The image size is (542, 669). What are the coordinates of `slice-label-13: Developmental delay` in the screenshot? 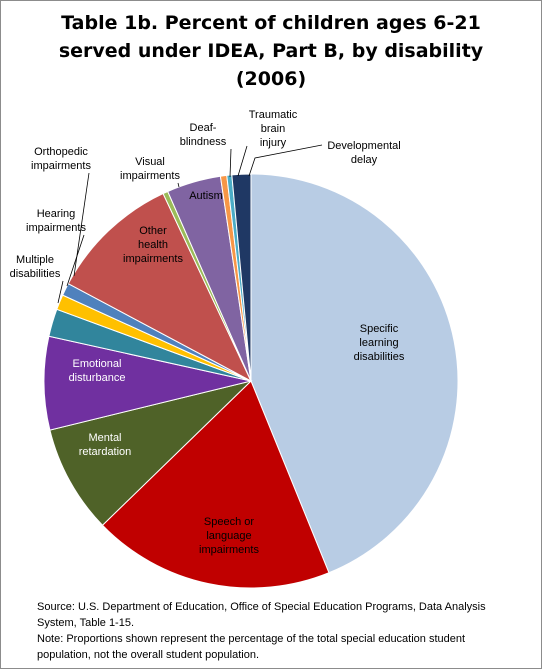 It's located at (363, 153).